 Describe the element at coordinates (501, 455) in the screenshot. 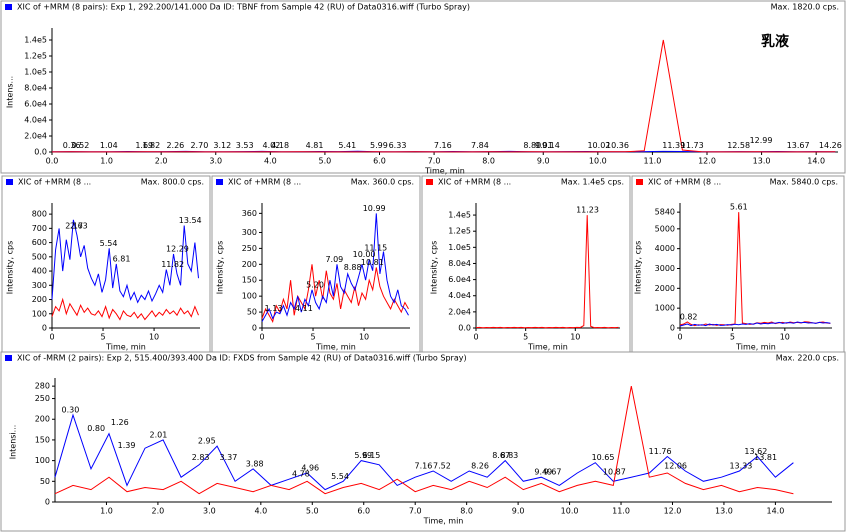

I see `peak-label: 8.67` at that location.